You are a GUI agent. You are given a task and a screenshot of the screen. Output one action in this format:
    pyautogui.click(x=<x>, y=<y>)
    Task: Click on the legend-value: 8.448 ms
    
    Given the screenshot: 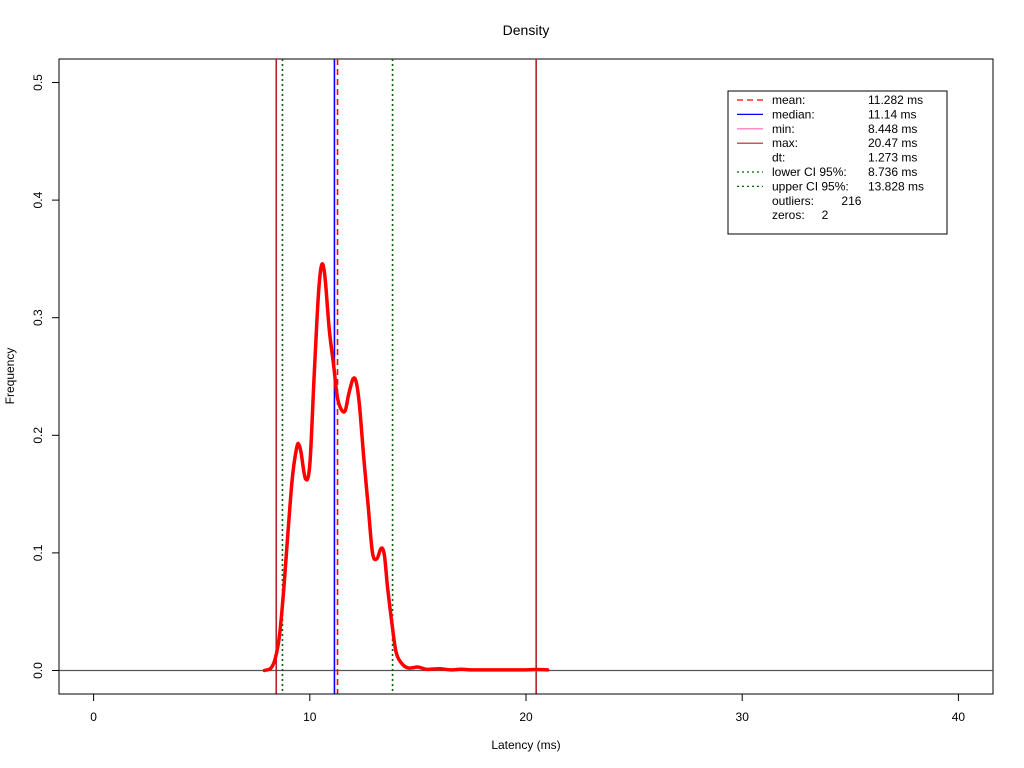 What is the action you would take?
    pyautogui.click(x=892, y=129)
    